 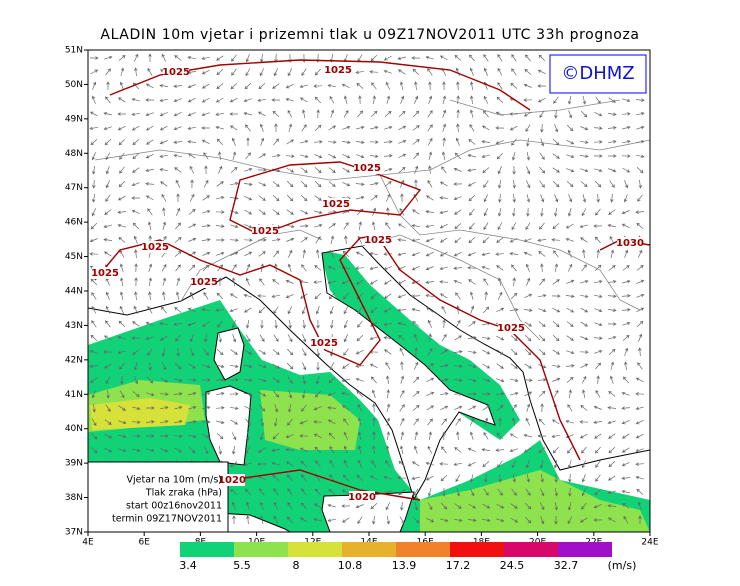 What do you see at coordinates (649, 543) in the screenshot?
I see `lon-label: 24E` at bounding box center [649, 543].